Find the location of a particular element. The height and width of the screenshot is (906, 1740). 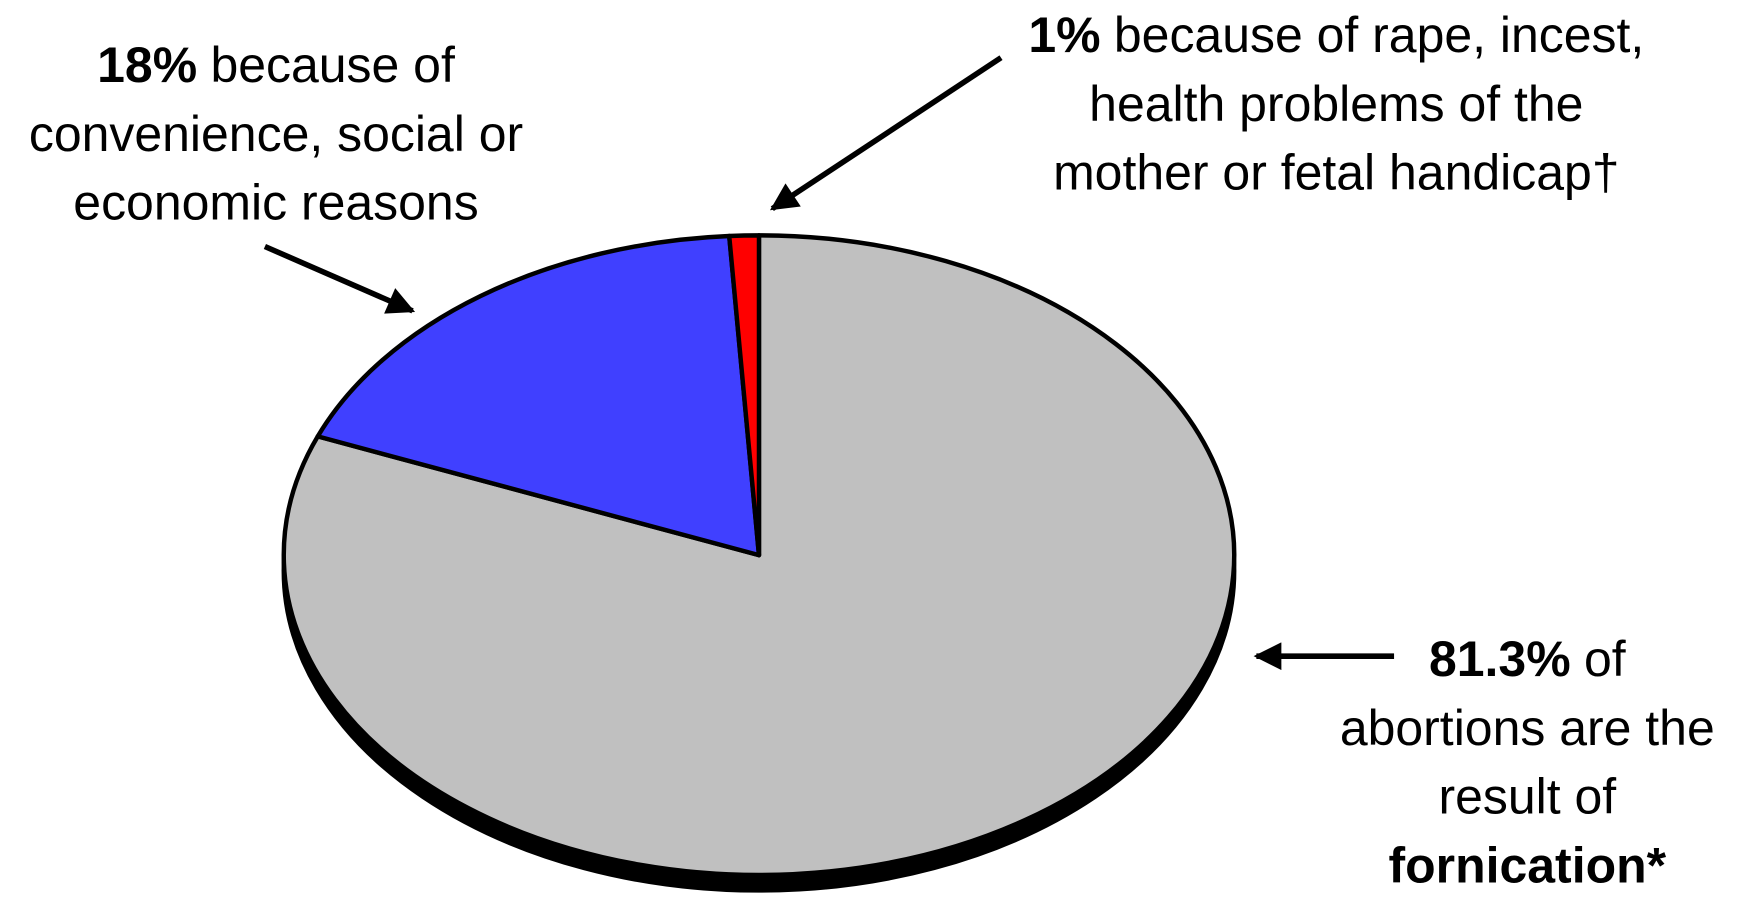

value-label: 81.3% is located at coordinates (1500, 659).